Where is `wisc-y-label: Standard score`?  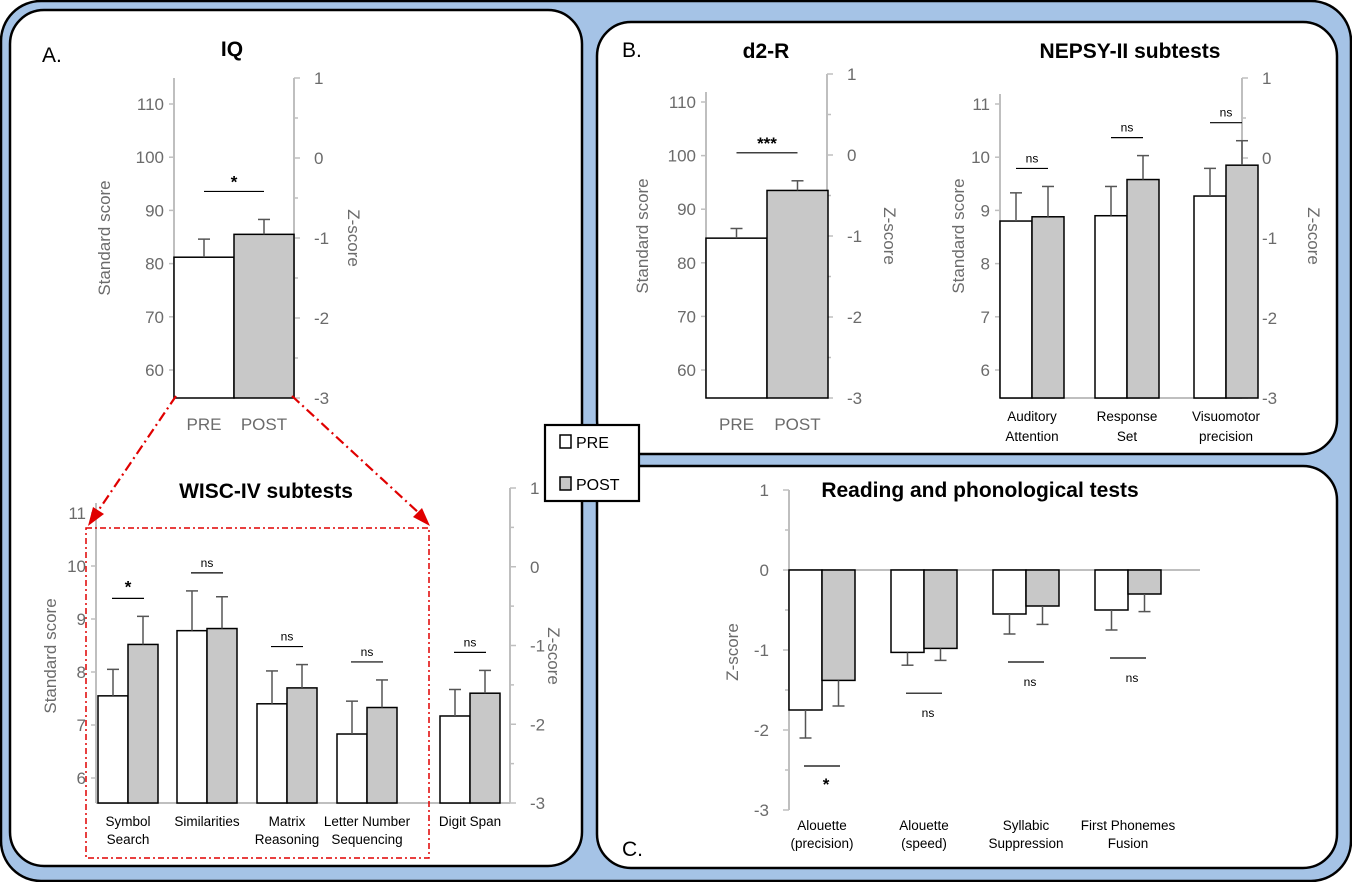 wisc-y-label: Standard score is located at coordinates (50, 655).